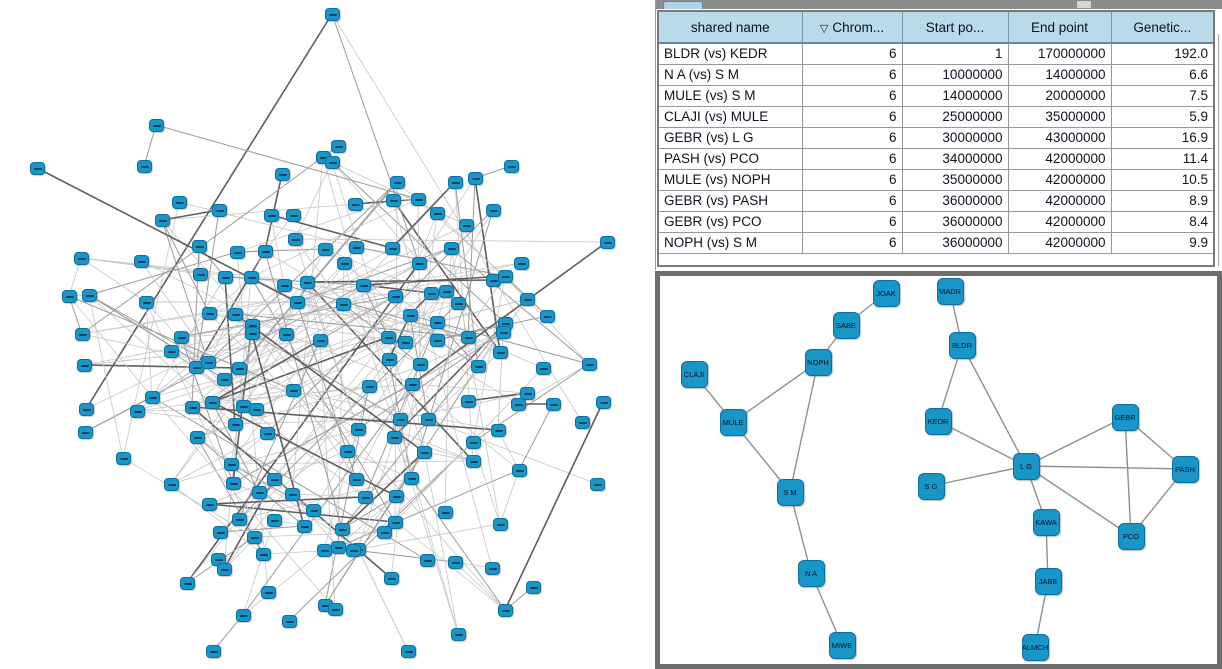  Describe the element at coordinates (1162, 75) in the screenshot. I see `cell-value: 6.6` at that location.